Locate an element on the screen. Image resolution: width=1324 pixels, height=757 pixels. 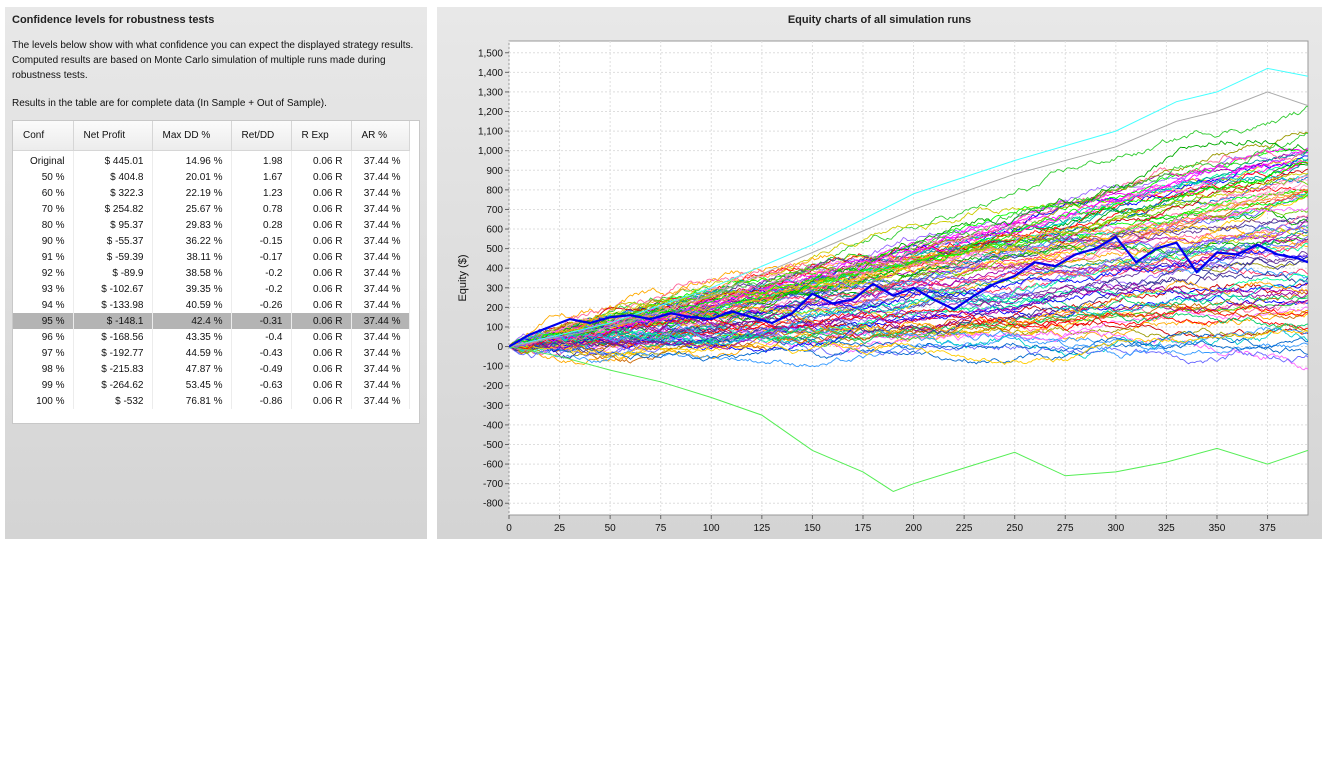
table-cell: 91 % is located at coordinates (43, 257).